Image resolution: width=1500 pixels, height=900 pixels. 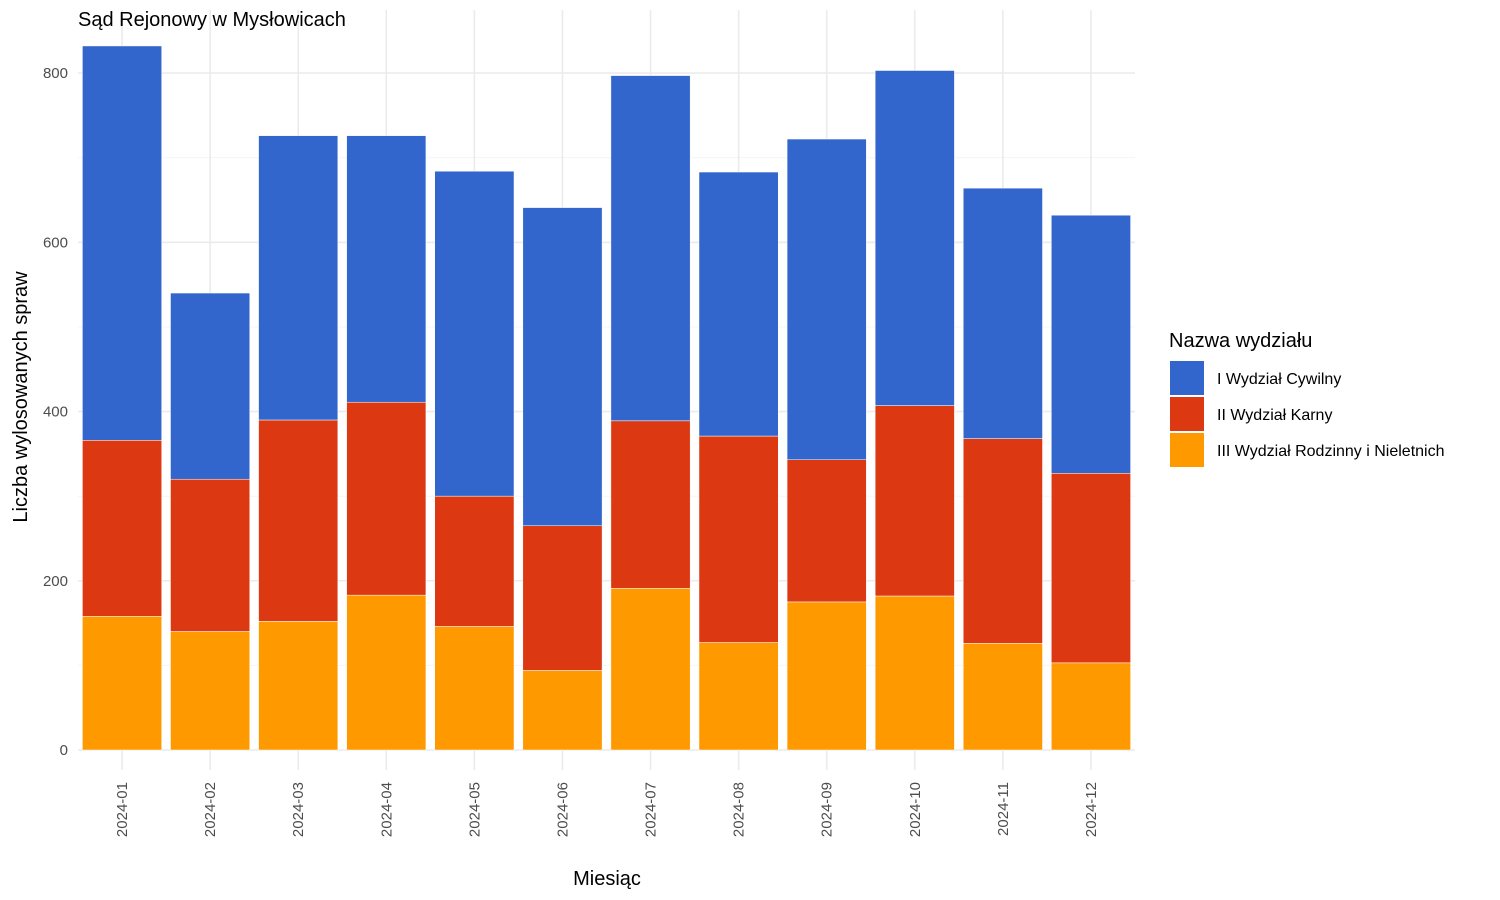 What do you see at coordinates (122, 809) in the screenshot?
I see `x-tick-label: 2024-01` at bounding box center [122, 809].